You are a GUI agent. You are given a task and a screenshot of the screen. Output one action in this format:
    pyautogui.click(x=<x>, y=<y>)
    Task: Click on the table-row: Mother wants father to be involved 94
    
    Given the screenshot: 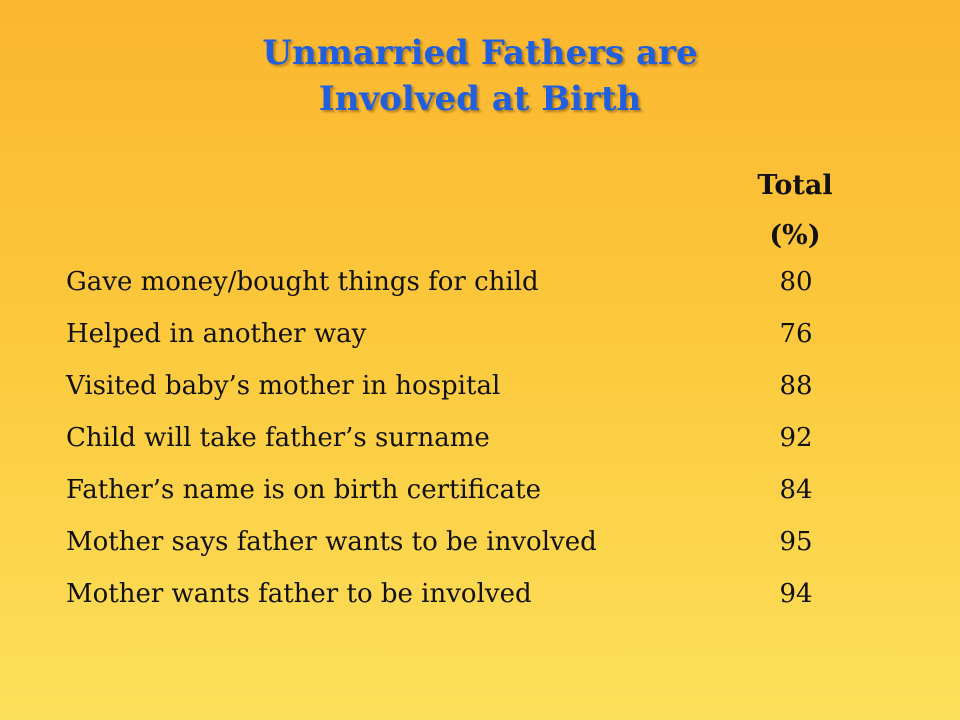 What is the action you would take?
    pyautogui.click(x=456, y=605)
    